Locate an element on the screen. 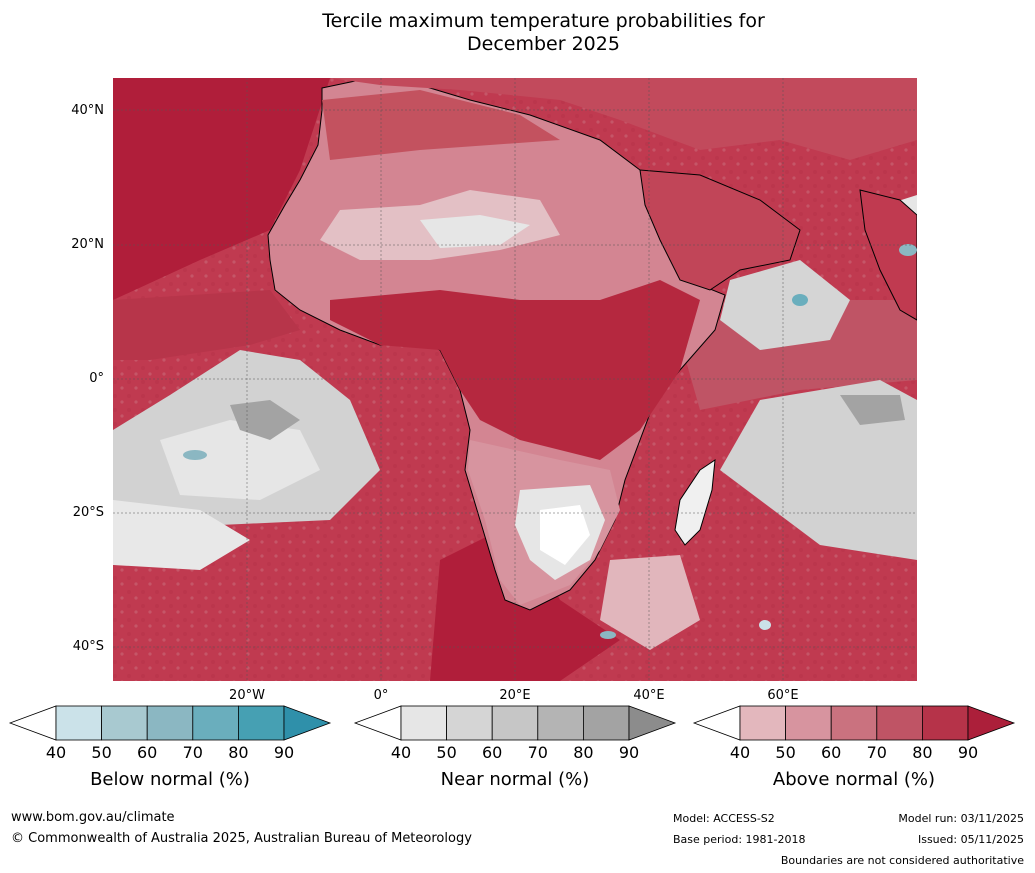 Image resolution: width=1035 pixels, height=873 pixels. southern-africa-white is located at coordinates (565, 535).